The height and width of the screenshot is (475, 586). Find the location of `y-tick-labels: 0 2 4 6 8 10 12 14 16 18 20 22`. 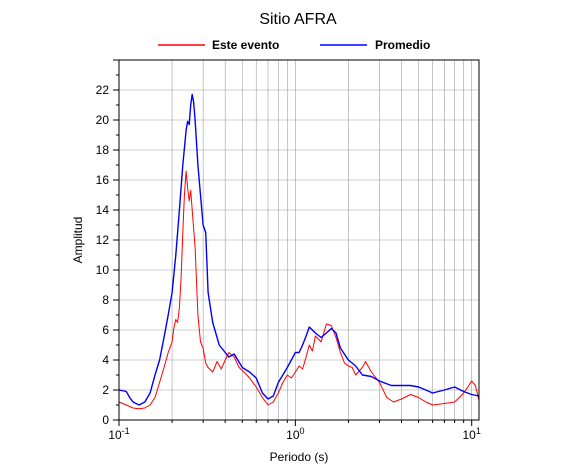

y-tick-labels: 0 2 4 6 8 10 12 14 16 18 20 22 is located at coordinates (103, 255).